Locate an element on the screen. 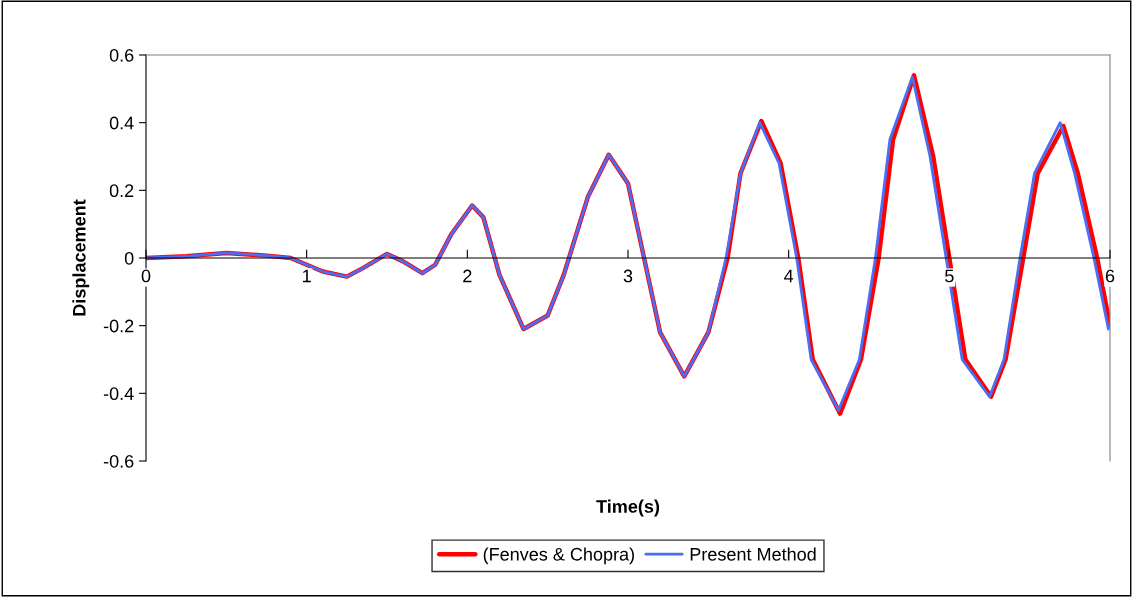 Image resolution: width=1133 pixels, height=597 pixels. y-tick-label: -0.4 is located at coordinates (118, 394).